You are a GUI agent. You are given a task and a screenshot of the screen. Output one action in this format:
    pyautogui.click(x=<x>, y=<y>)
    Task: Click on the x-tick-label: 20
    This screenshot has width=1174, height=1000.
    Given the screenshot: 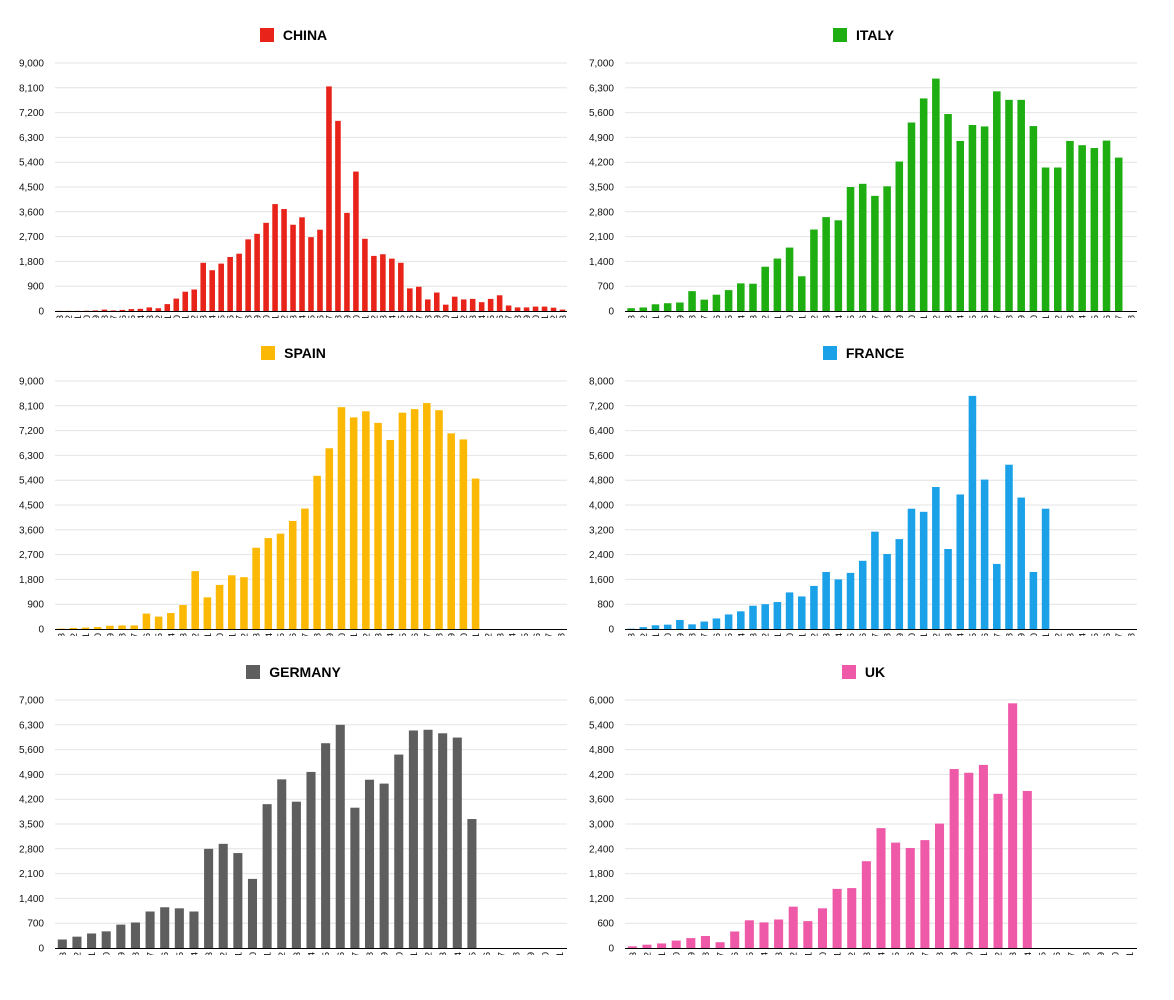 What is the action you would take?
    pyautogui.click(x=1034, y=316)
    